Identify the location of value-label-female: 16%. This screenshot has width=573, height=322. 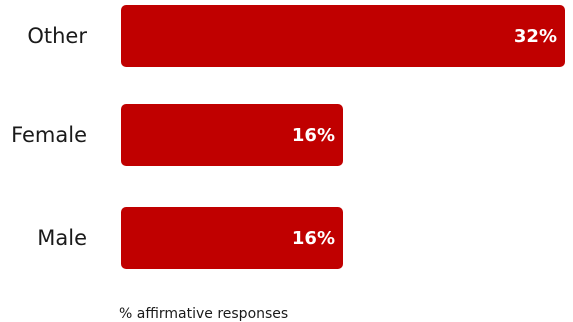
(313, 135).